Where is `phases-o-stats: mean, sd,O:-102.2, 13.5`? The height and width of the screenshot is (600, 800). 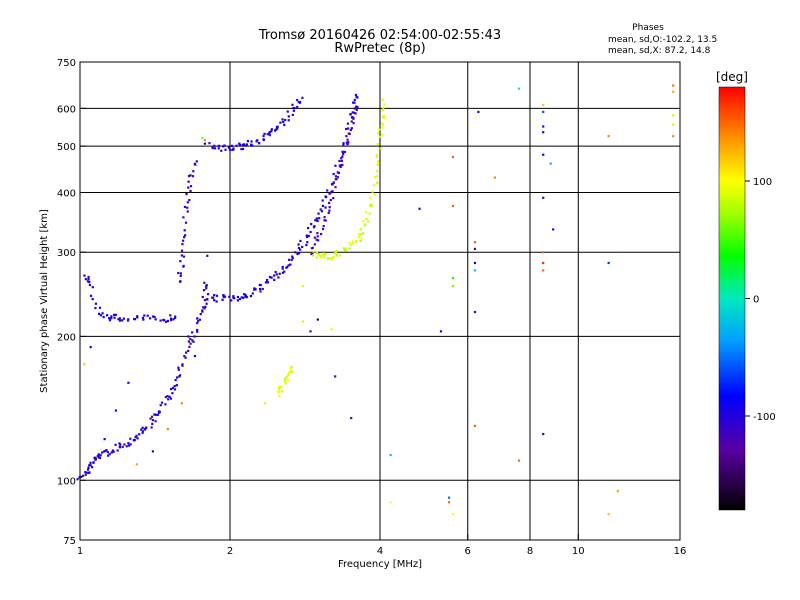 phases-o-stats: mean, sd,O:-102.2, 13.5 is located at coordinates (662, 40).